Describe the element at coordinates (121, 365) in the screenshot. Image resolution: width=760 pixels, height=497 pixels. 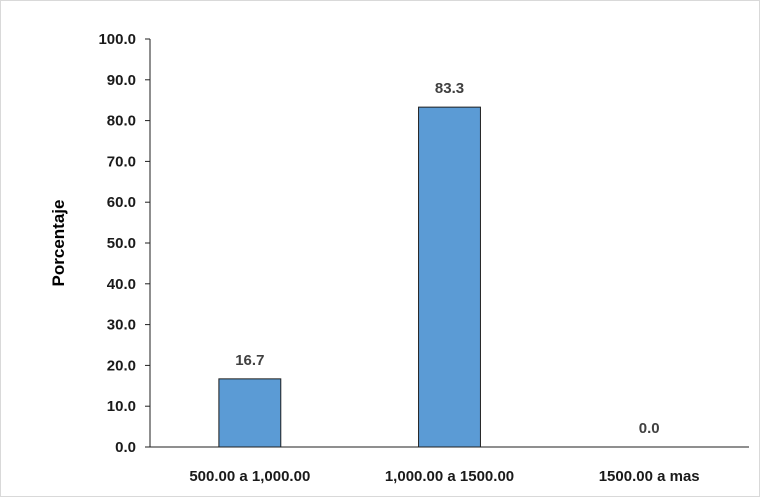
I see `y-tick-label: 20.0` at that location.